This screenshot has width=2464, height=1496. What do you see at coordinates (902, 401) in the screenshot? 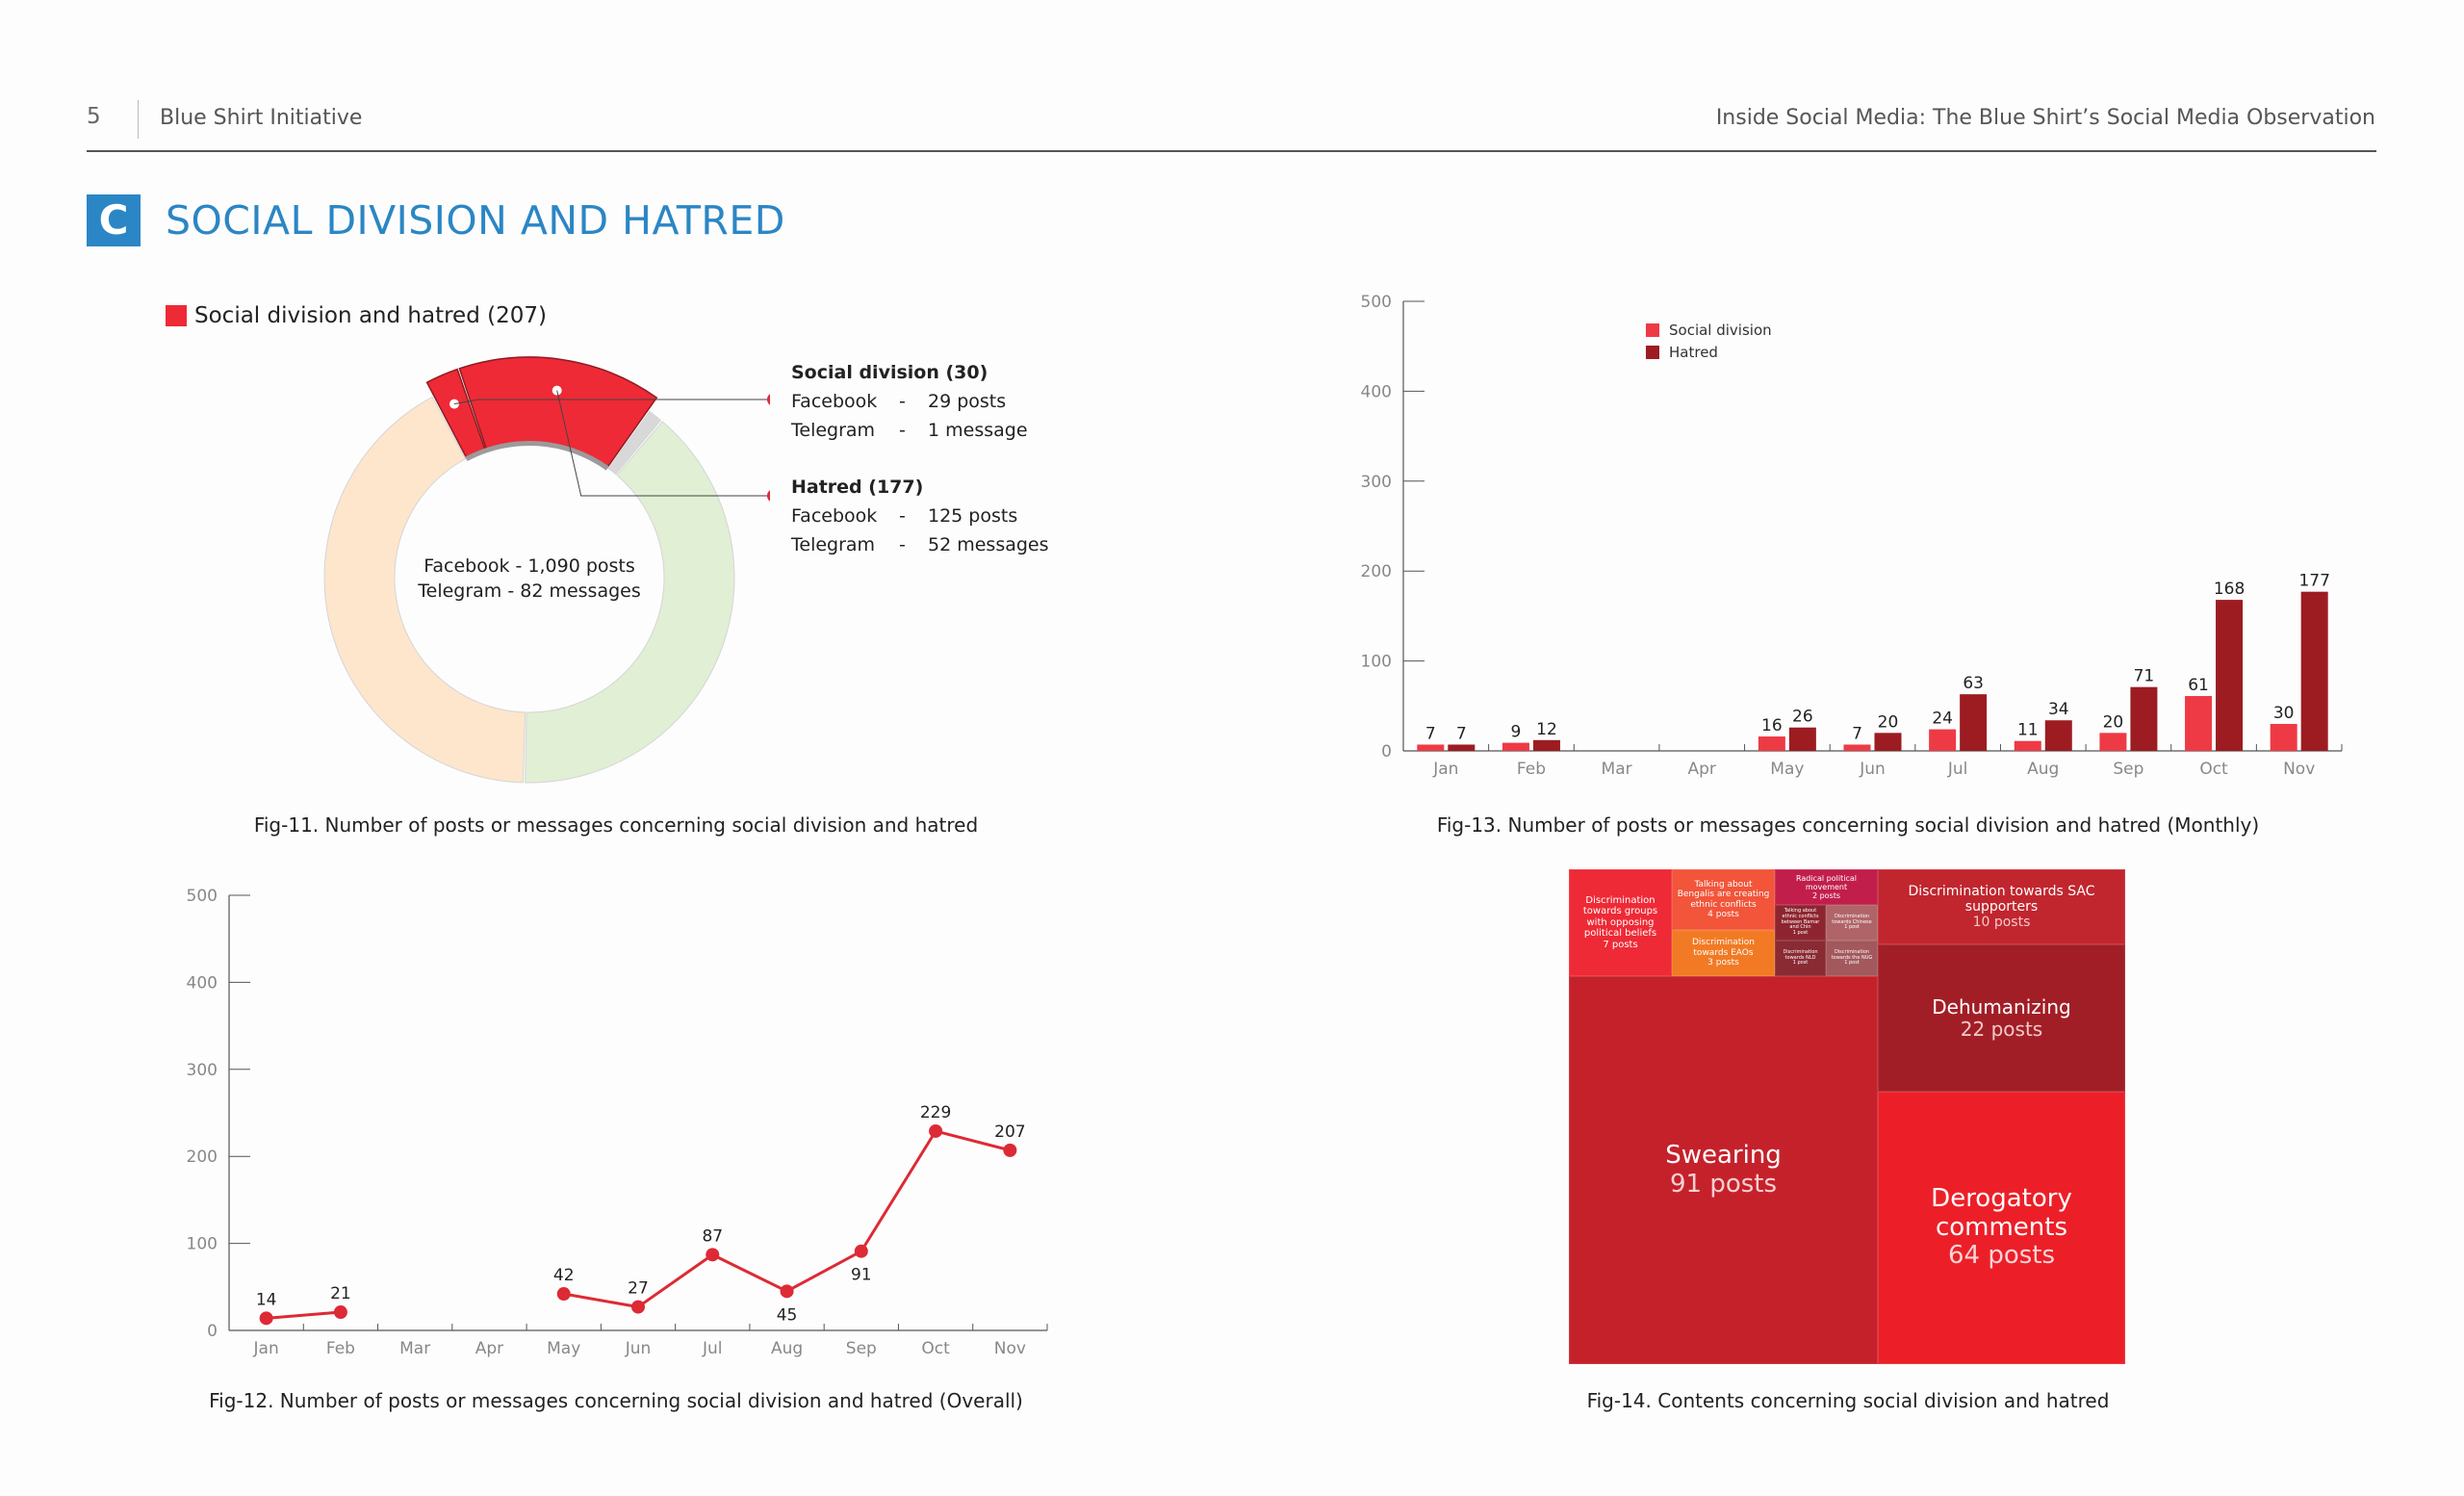
I see `callout-sep: -` at bounding box center [902, 401].